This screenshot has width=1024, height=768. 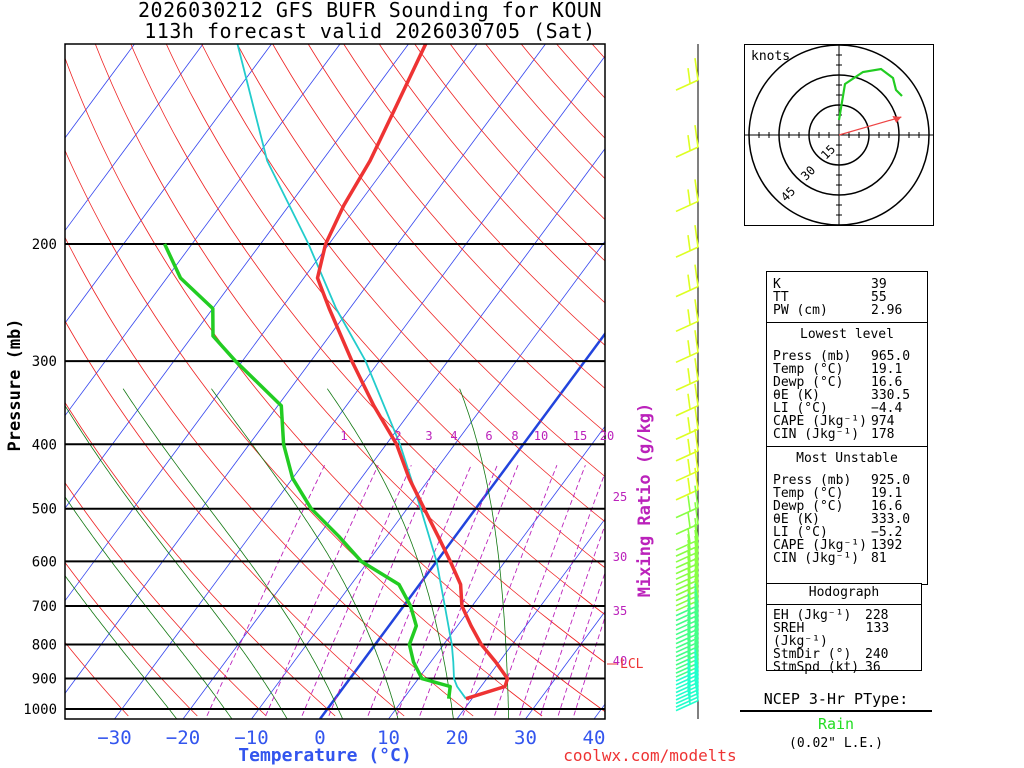 I want to click on mixing-ratio-tick-label: 6, so click(x=488, y=436).